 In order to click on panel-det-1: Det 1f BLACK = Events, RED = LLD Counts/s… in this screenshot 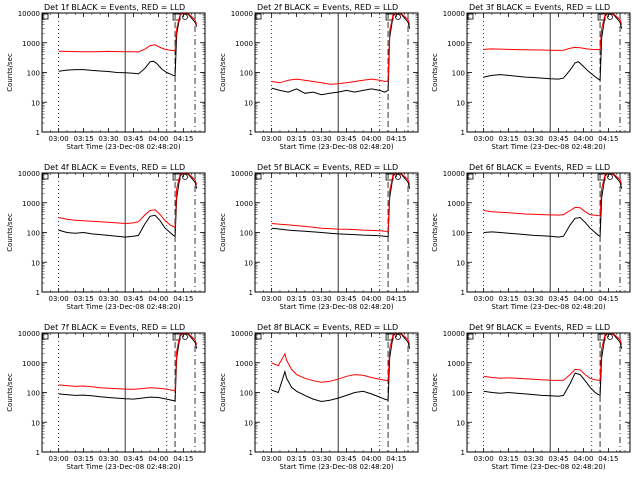, I will do `click(106, 77)`.